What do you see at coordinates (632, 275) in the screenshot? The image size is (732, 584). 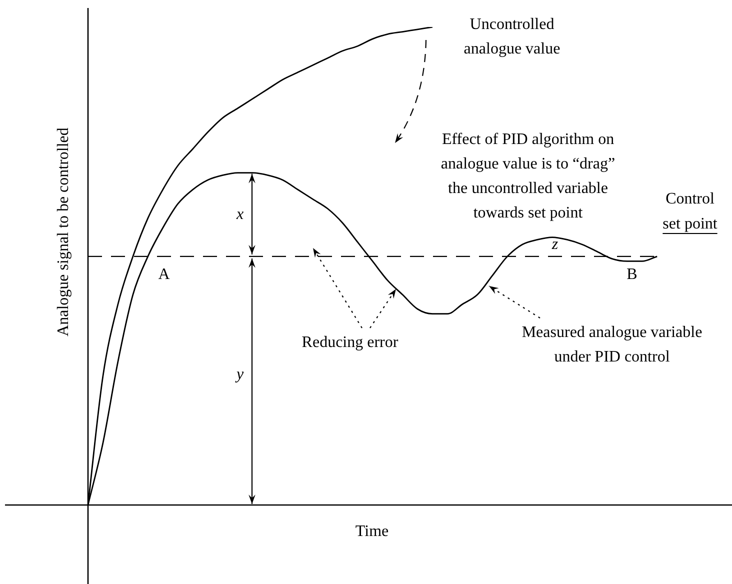 I see `annotation: B` at bounding box center [632, 275].